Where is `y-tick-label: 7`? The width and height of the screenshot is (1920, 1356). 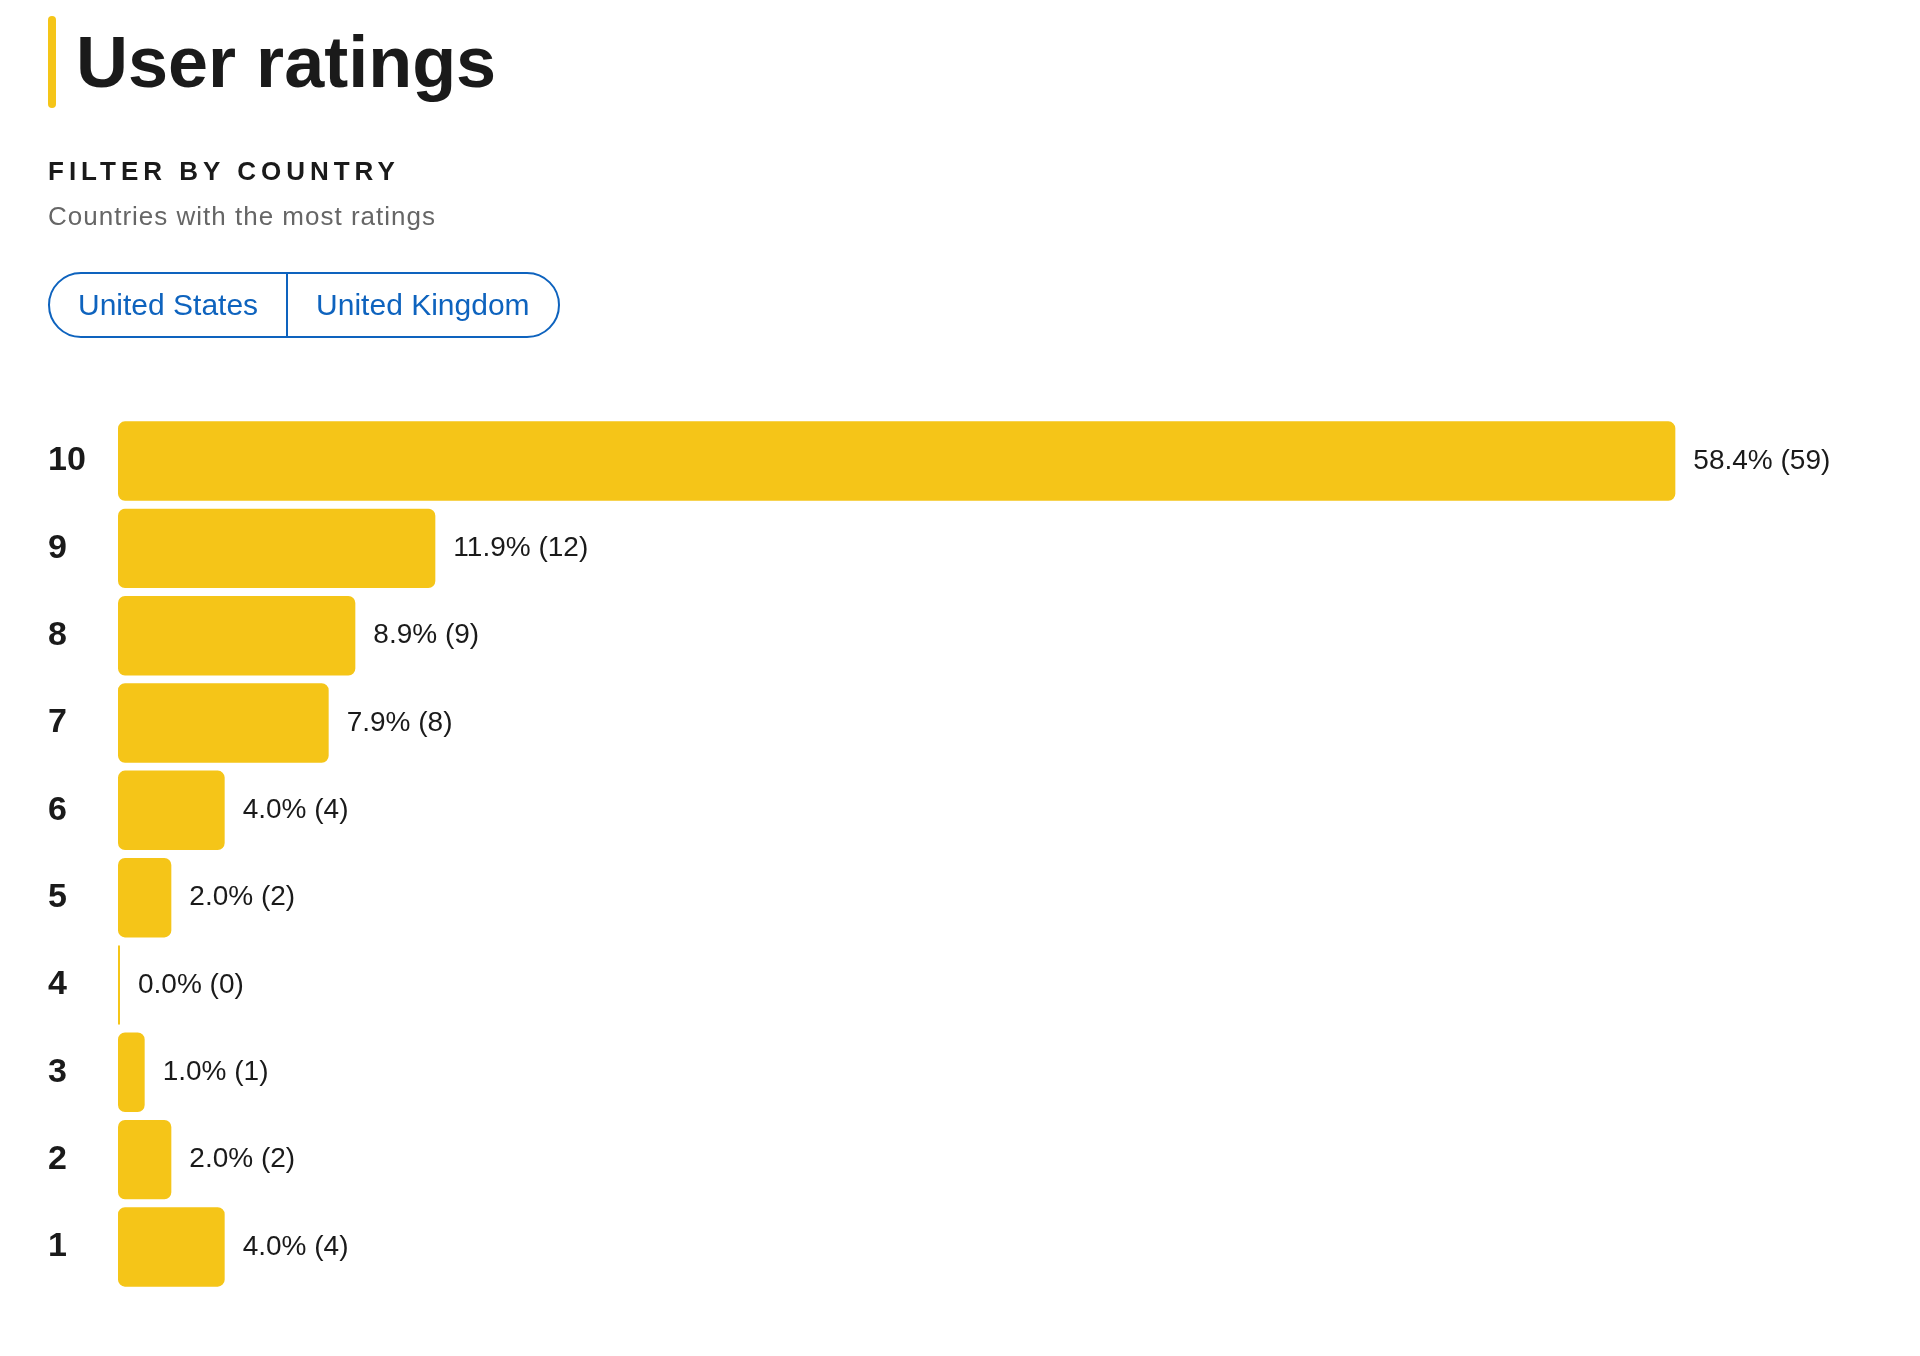
y-tick-label: 7 is located at coordinates (57, 720).